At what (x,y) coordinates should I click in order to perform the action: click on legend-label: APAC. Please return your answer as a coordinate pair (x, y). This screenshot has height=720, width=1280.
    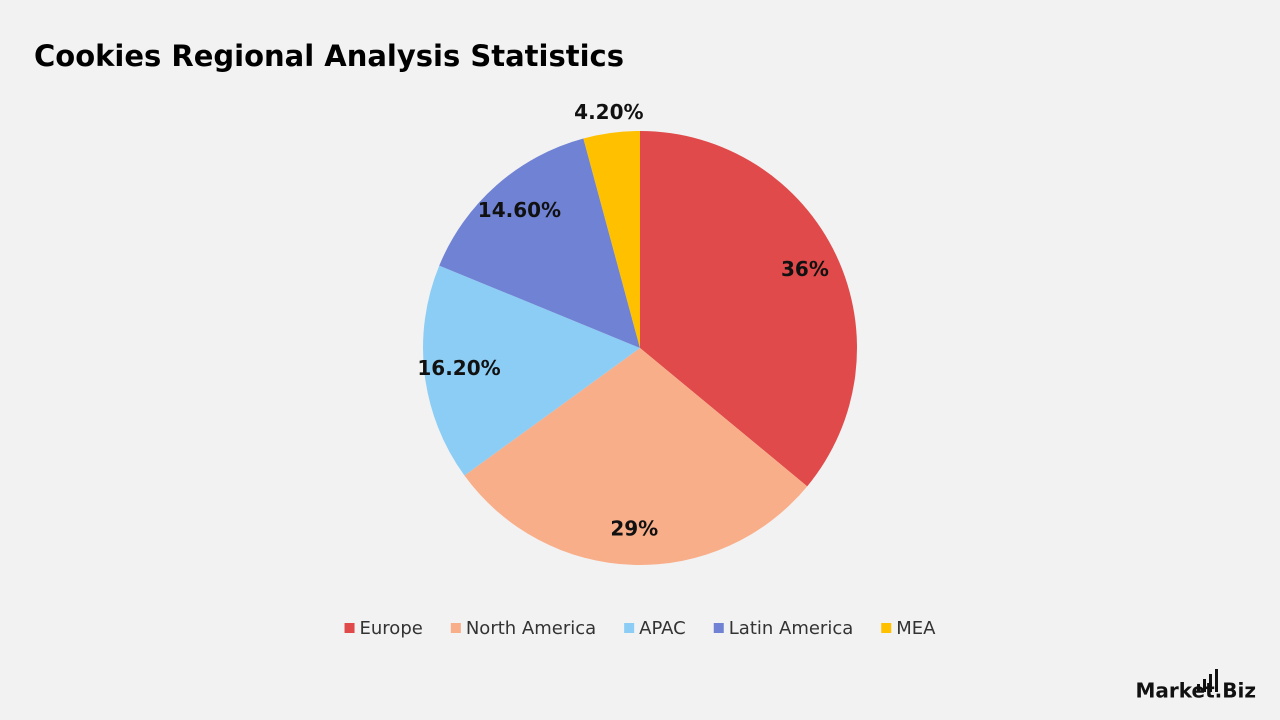
    Looking at the image, I should click on (662, 628).